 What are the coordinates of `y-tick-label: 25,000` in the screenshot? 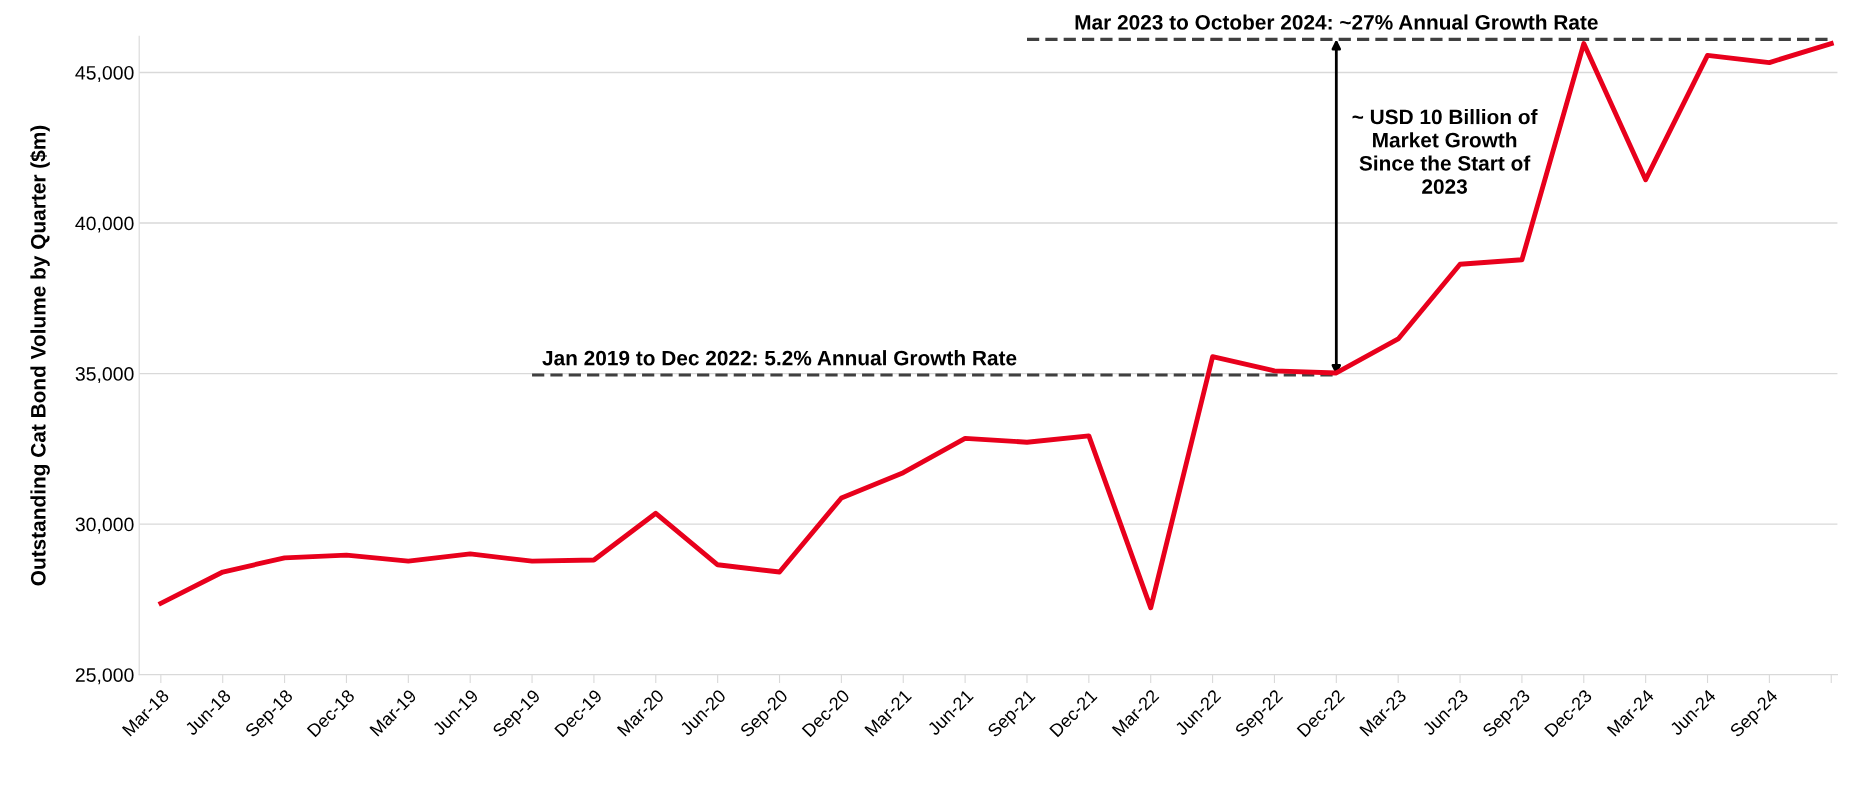 It's located at (104, 676).